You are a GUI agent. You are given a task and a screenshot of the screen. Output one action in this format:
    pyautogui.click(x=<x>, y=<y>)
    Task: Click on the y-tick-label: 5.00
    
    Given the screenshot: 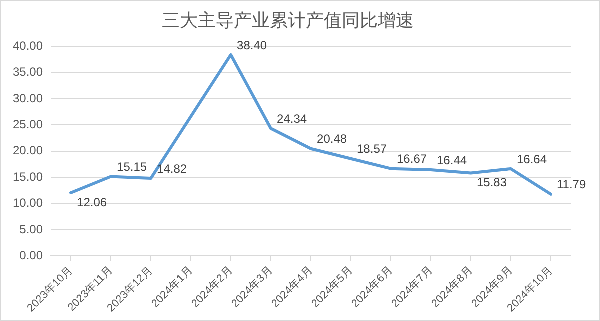 What is the action you would take?
    pyautogui.click(x=32, y=229)
    